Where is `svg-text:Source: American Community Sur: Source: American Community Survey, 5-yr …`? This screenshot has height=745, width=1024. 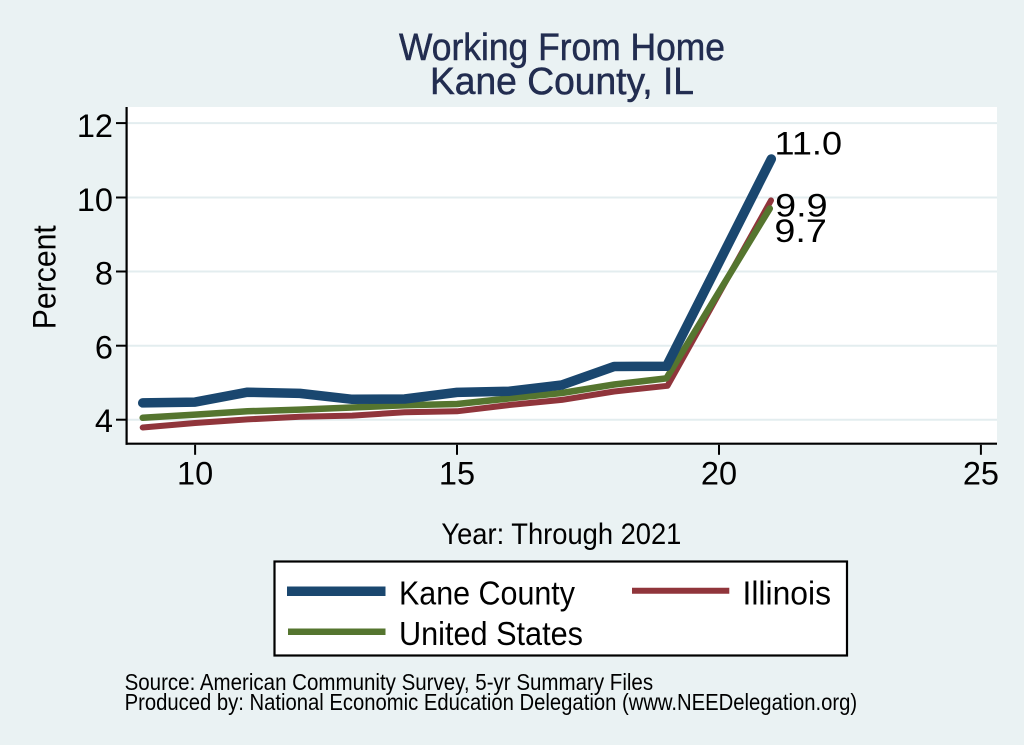 svg-text:Source: American Community Sur: Source: American Community Survey, 5-yr … is located at coordinates (389, 682).